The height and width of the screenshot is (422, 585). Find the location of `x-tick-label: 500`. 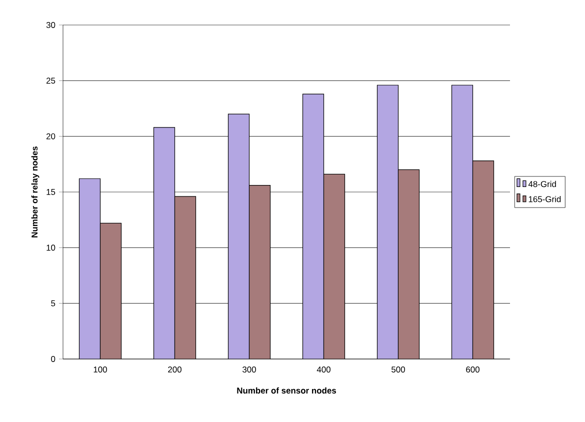

x-tick-label: 500 is located at coordinates (398, 369).